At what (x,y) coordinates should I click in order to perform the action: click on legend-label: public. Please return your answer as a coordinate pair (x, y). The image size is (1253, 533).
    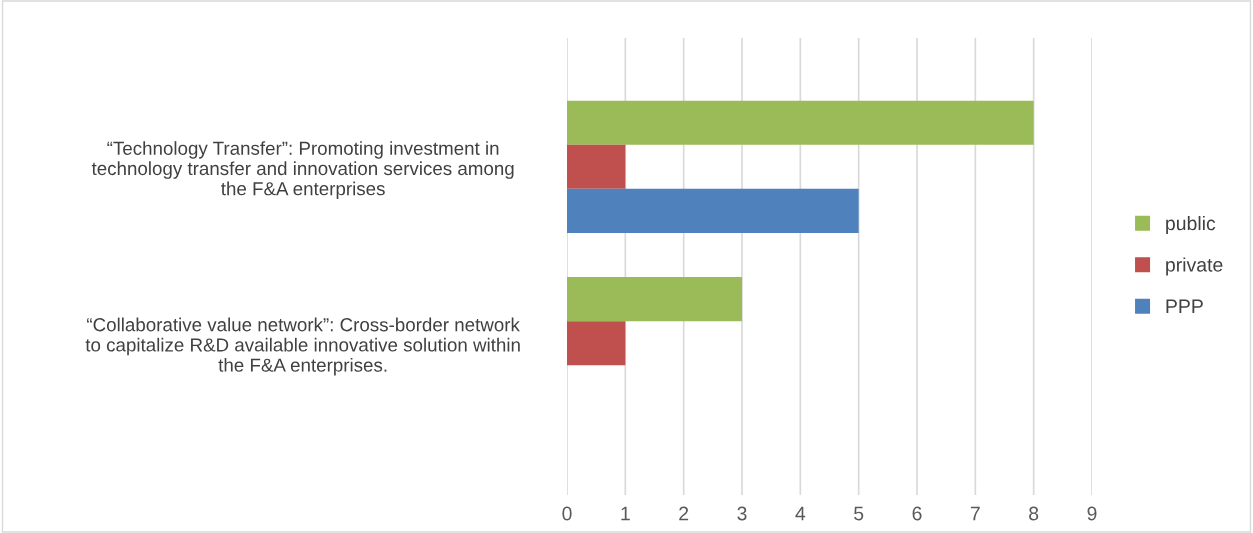
    Looking at the image, I should click on (1191, 225).